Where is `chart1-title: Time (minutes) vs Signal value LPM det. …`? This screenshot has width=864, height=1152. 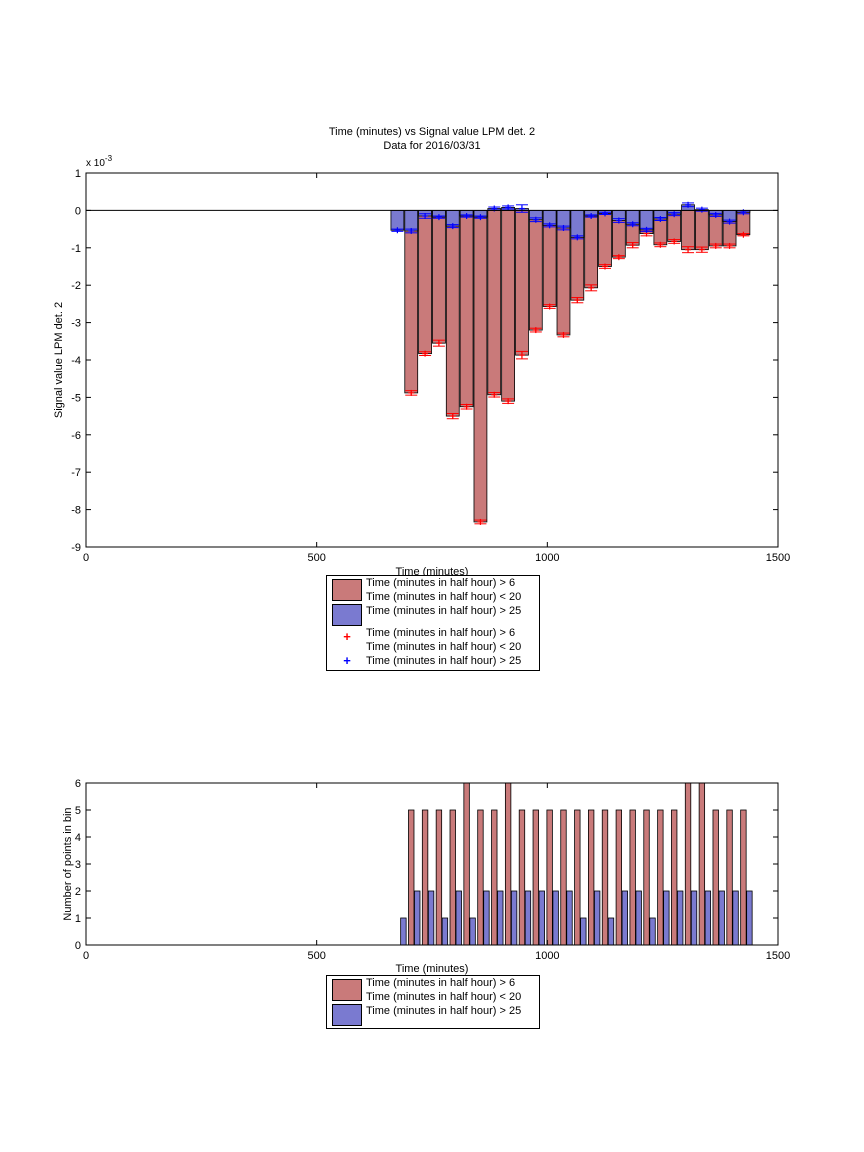
chart1-title: Time (minutes) vs Signal value LPM det. … is located at coordinates (432, 132).